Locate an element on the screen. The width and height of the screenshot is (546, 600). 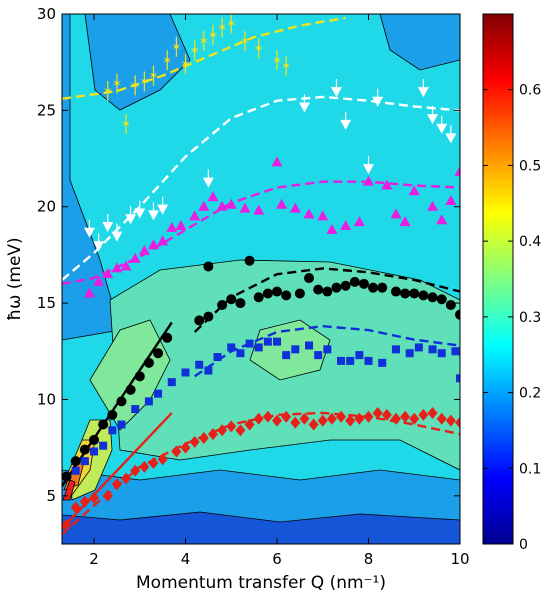
colorbar-tick-label: 0.3 is located at coordinates (530, 318).